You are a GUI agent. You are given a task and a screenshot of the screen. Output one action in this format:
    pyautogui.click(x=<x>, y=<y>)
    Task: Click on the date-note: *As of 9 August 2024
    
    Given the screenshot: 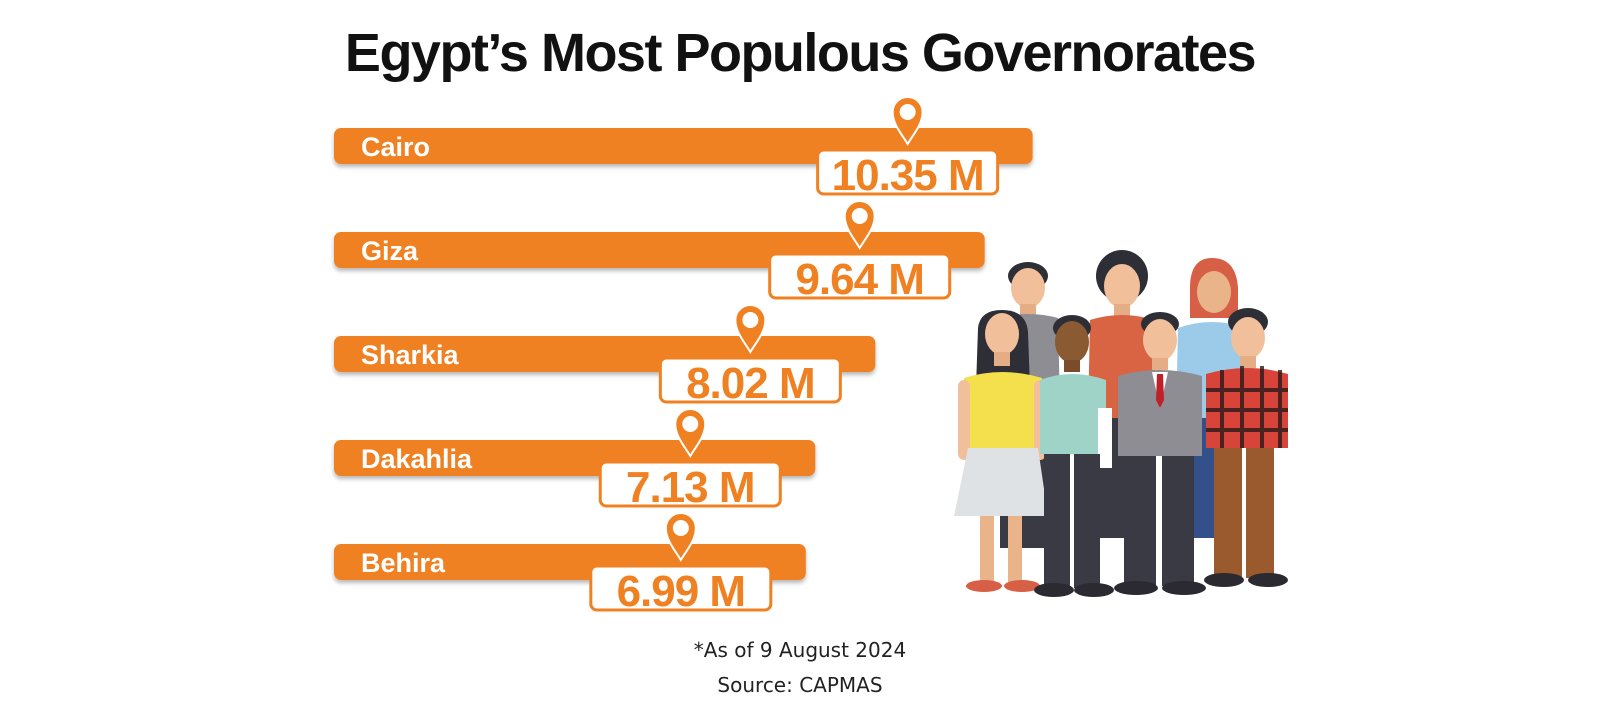 What is the action you would take?
    pyautogui.click(x=800, y=650)
    